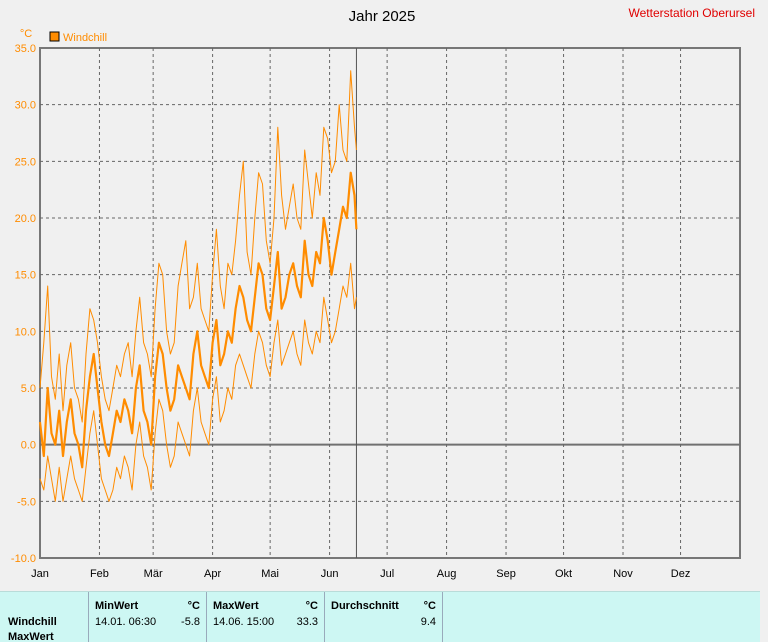 This screenshot has height=642, width=768. What do you see at coordinates (25, 332) in the screenshot?
I see `y-tick-label: 10.0` at bounding box center [25, 332].